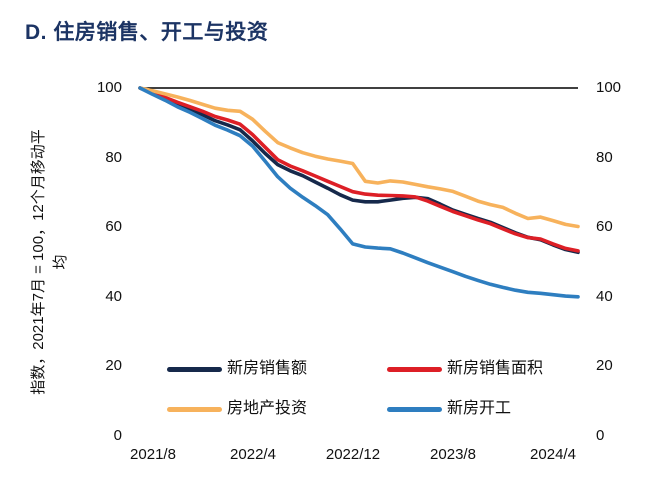  What do you see at coordinates (113, 365) in the screenshot?
I see `y-tick-label-left: 20` at bounding box center [113, 365].